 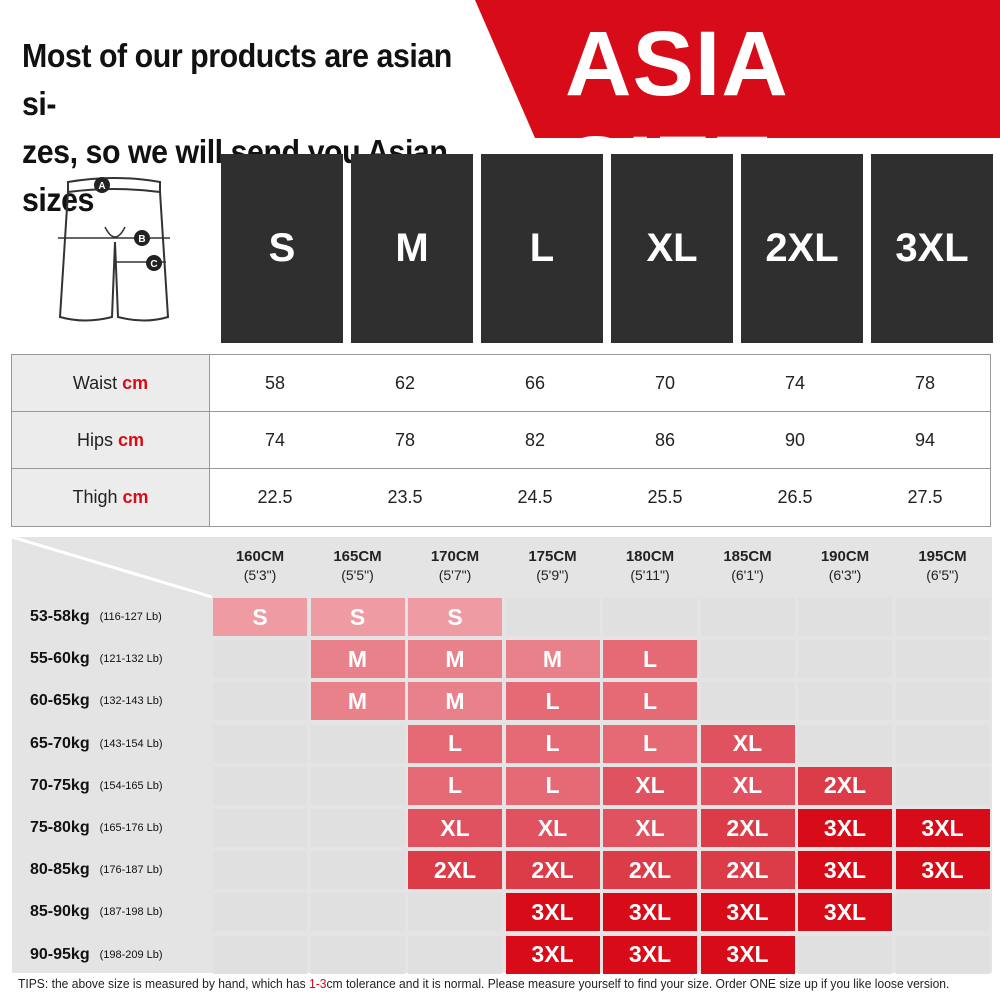 I want to click on tips-highlight: 1-3, so click(x=317, y=983).